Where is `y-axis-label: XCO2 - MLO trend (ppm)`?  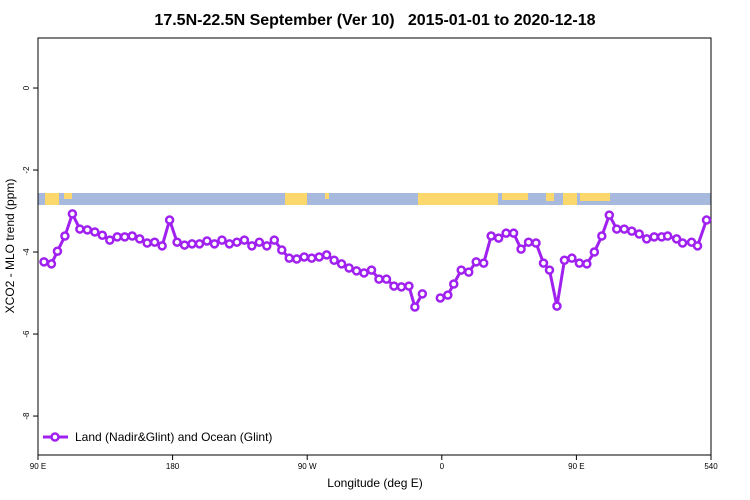 y-axis-label: XCO2 - MLO trend (ppm) is located at coordinates (10, 246).